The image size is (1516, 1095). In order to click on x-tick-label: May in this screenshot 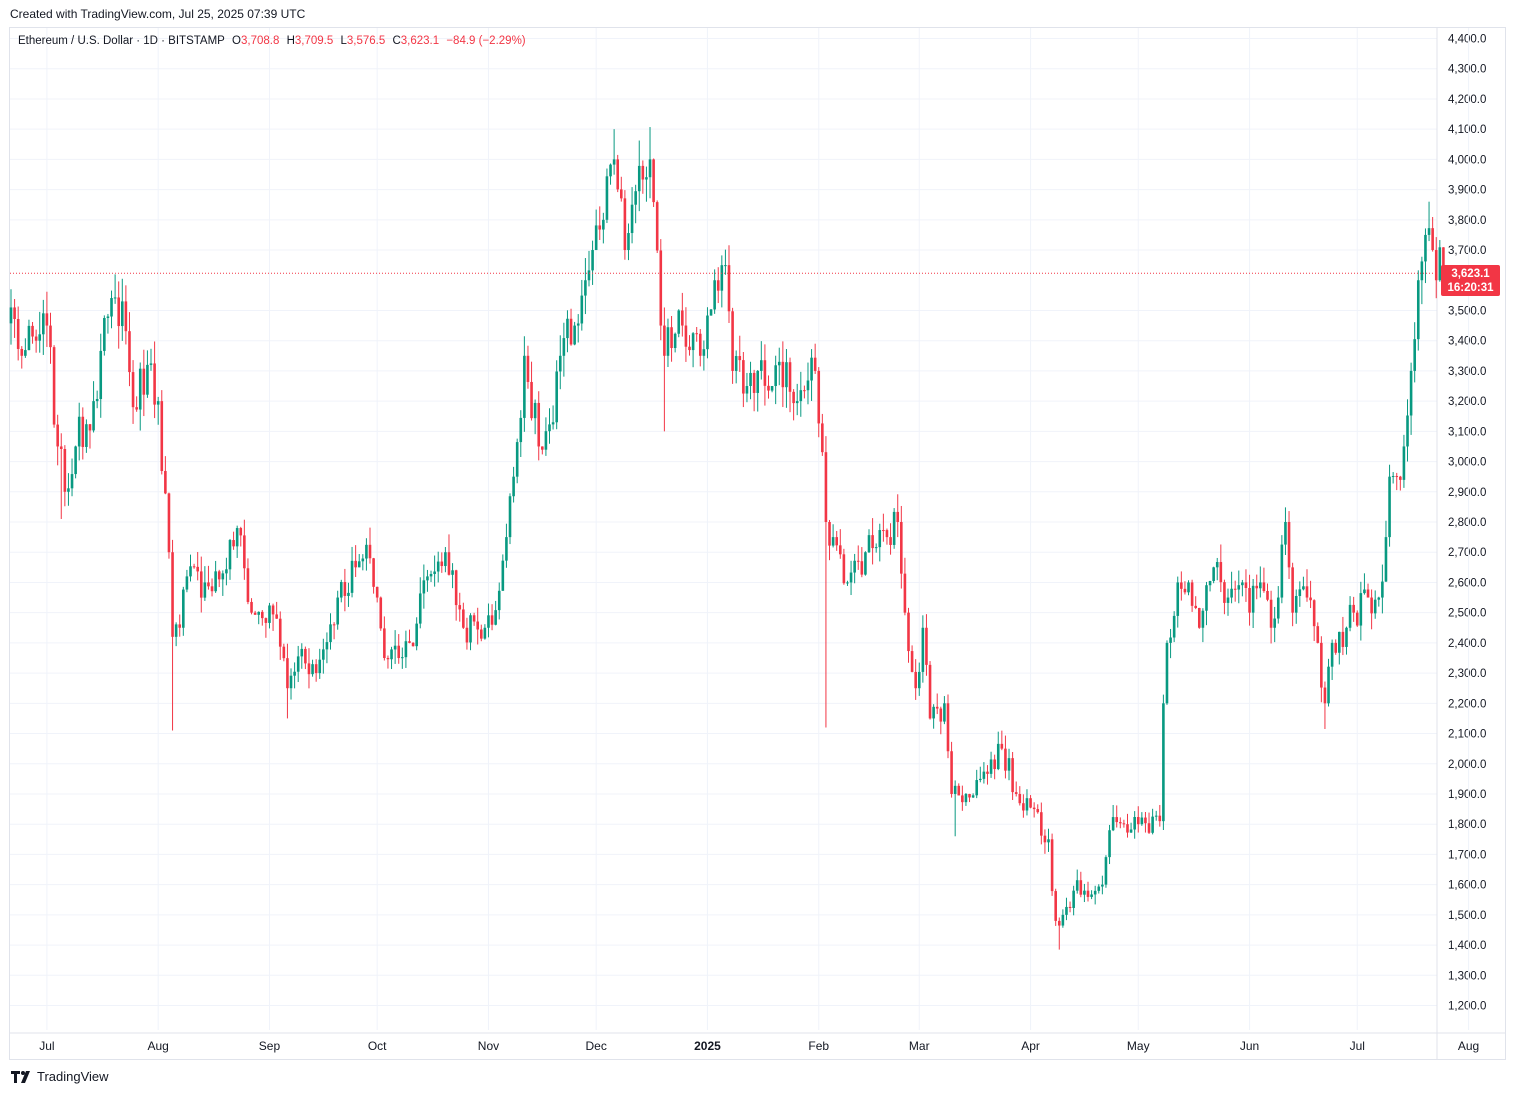, I will do `click(1138, 1046)`.